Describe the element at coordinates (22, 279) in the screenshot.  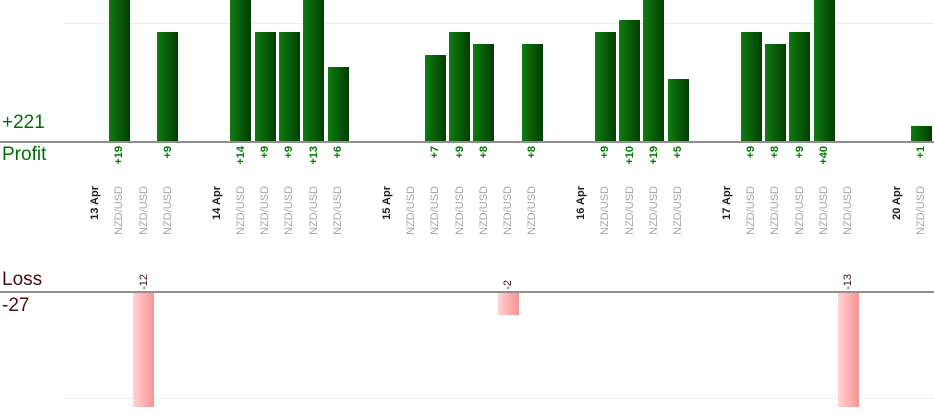
I see `loss-axis-label: Loss` at that location.